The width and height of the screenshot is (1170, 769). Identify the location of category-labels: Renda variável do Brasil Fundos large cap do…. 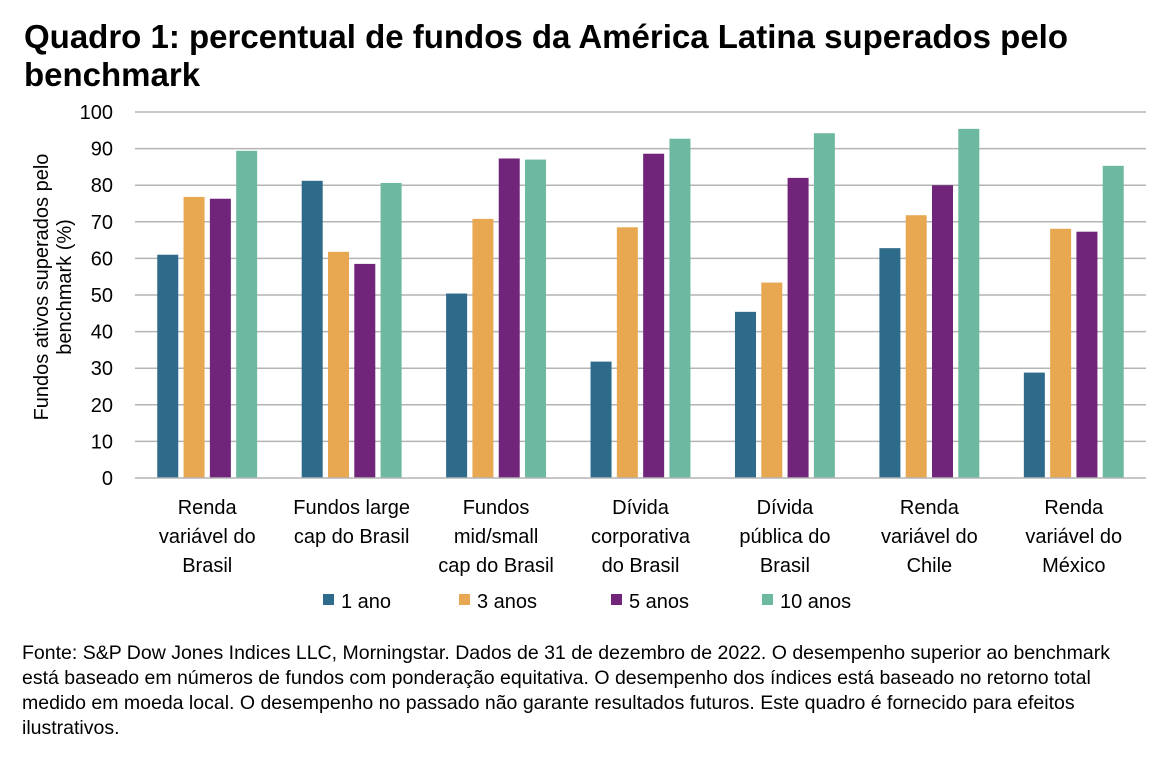
(640, 537).